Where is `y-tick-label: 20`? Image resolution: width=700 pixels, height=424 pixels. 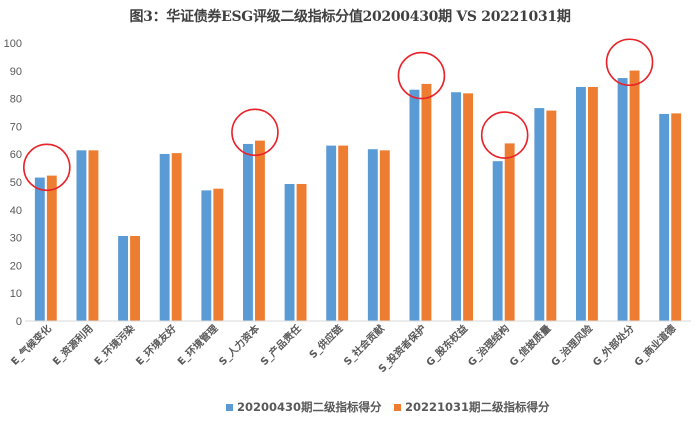
y-tick-label: 20 is located at coordinates (16, 266).